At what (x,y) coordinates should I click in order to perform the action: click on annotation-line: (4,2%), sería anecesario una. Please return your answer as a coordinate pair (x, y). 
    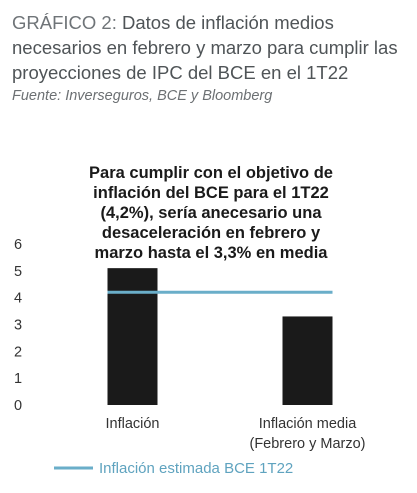
    Looking at the image, I should click on (211, 213).